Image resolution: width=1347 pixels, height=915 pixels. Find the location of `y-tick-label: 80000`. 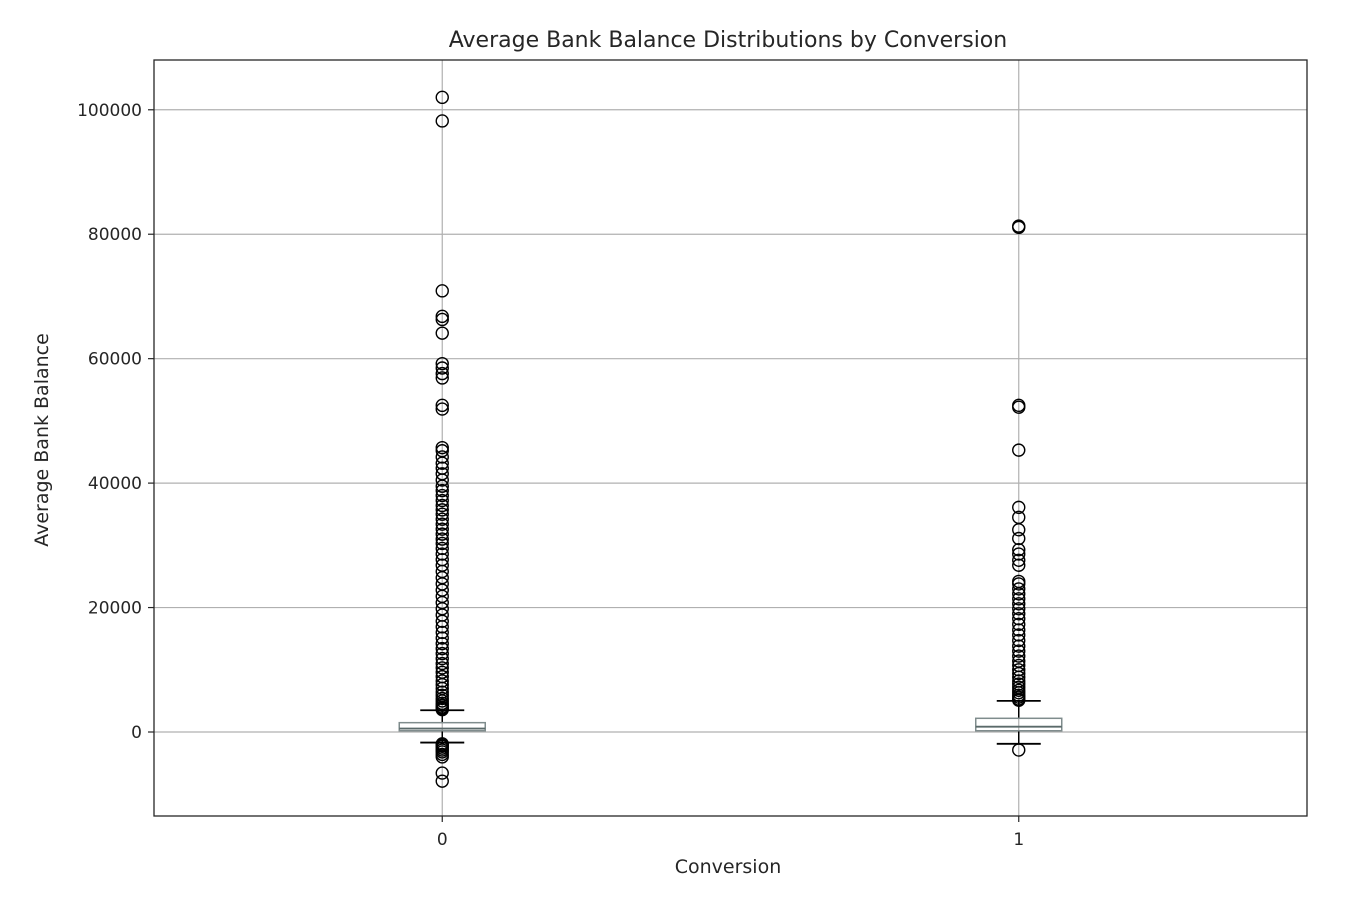

y-tick-label: 80000 is located at coordinates (115, 235).